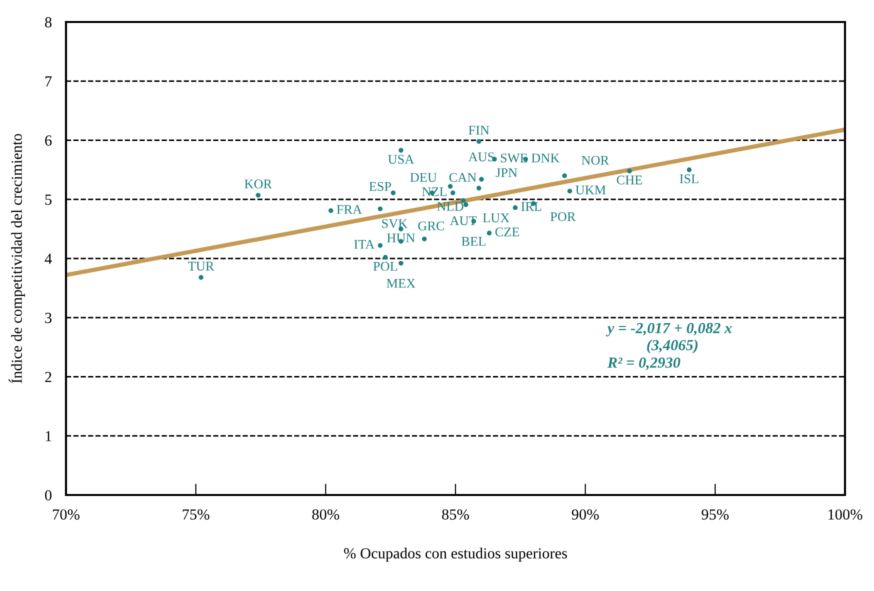 The height and width of the screenshot is (591, 874). I want to click on annotation: FRA, so click(349, 209).